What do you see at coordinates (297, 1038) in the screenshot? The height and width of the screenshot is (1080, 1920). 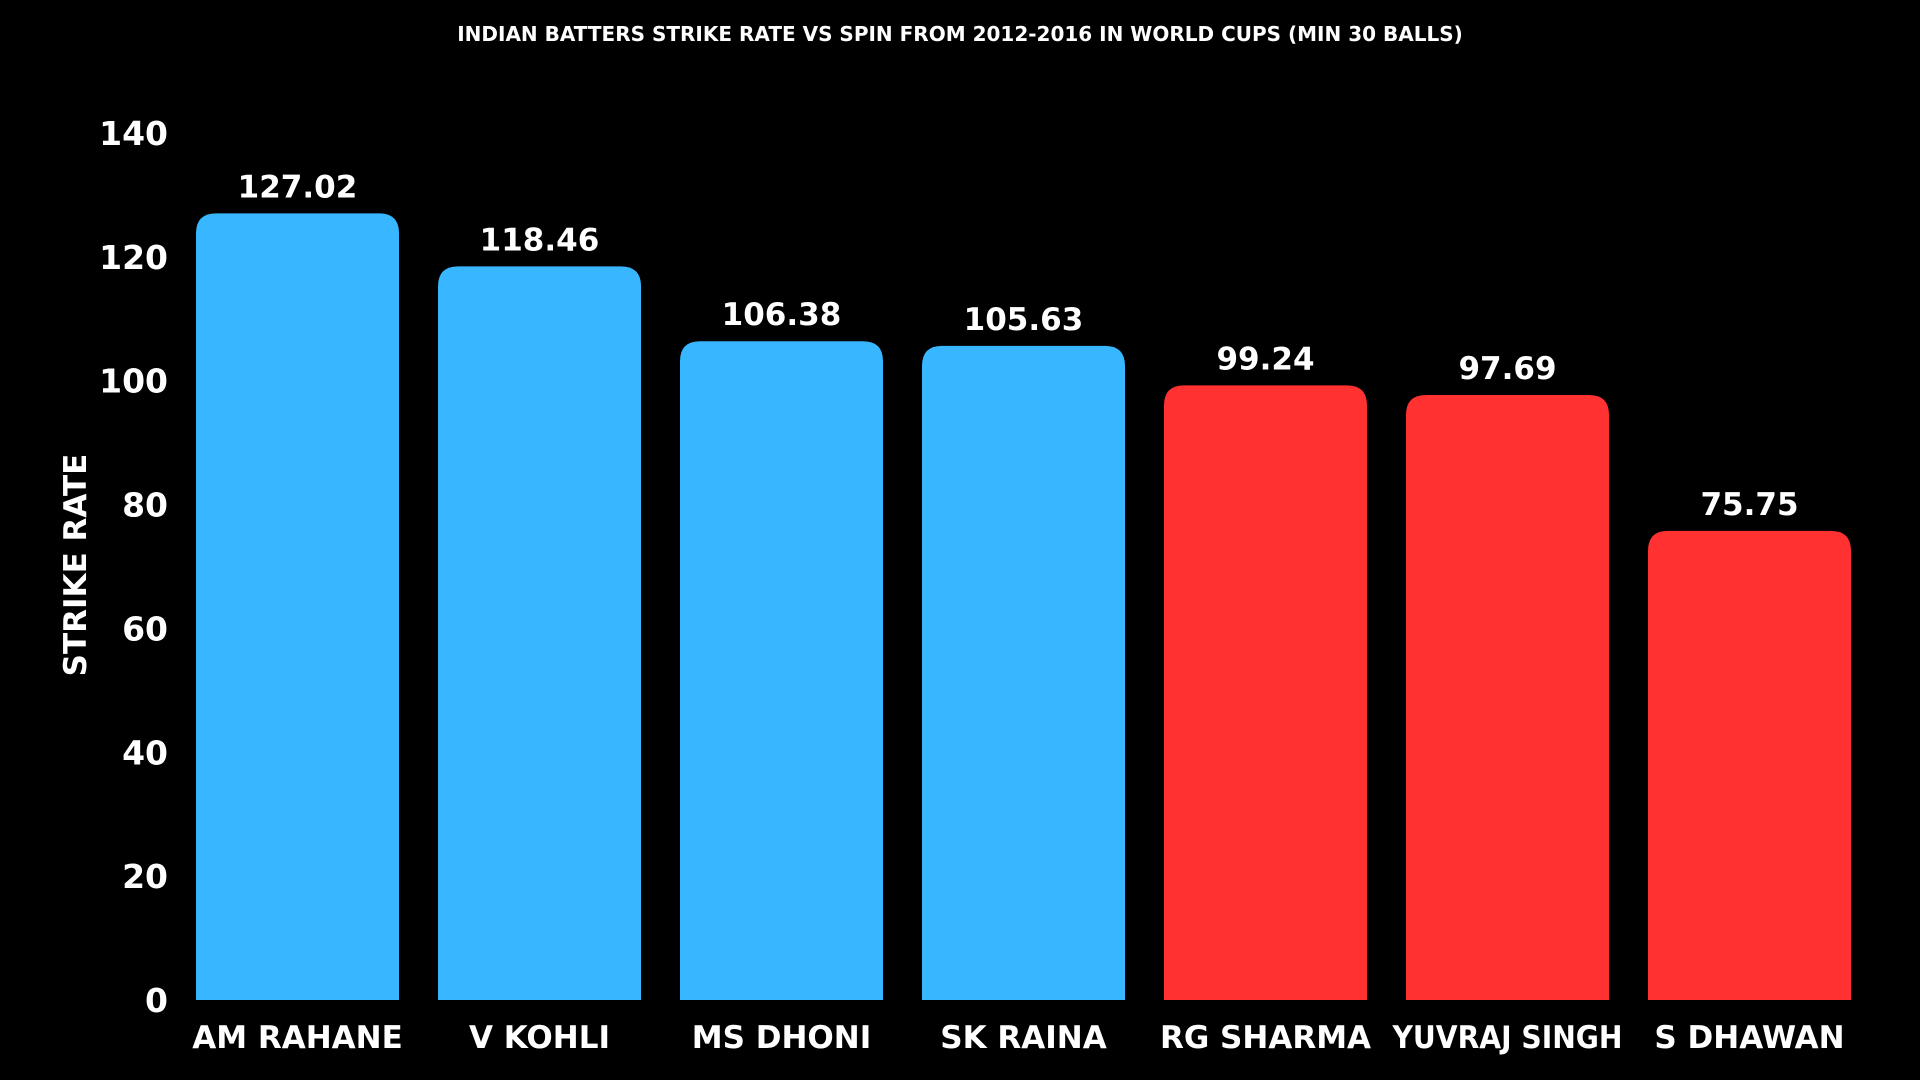 I see `x-tick-label: AM RAHANE` at bounding box center [297, 1038].